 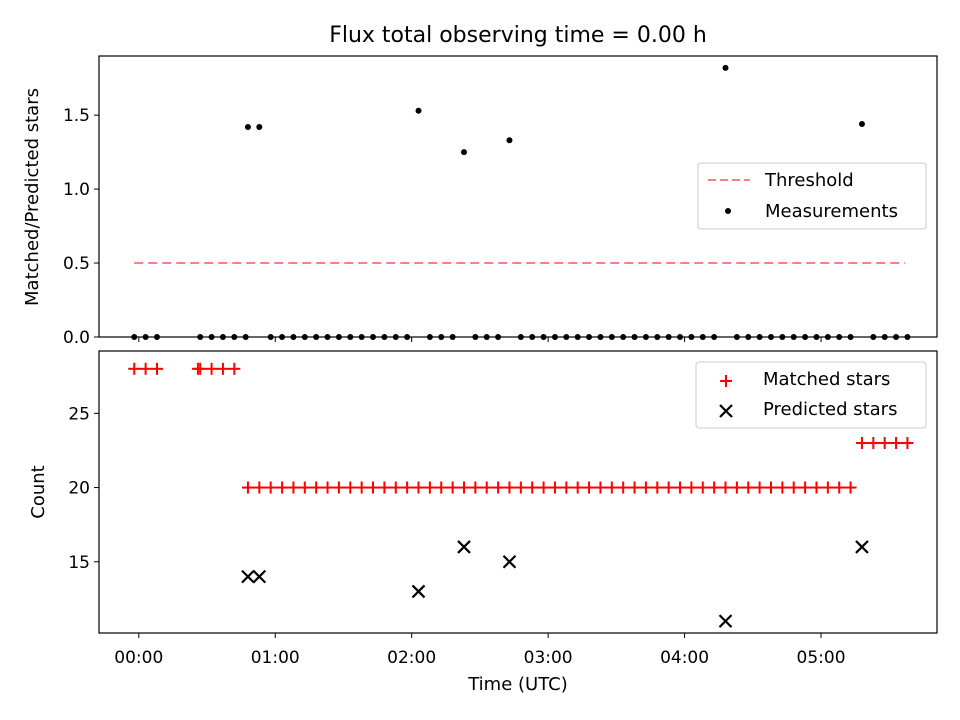 What do you see at coordinates (726, 411) in the screenshot?
I see `legend-predicted-swatch` at bounding box center [726, 411].